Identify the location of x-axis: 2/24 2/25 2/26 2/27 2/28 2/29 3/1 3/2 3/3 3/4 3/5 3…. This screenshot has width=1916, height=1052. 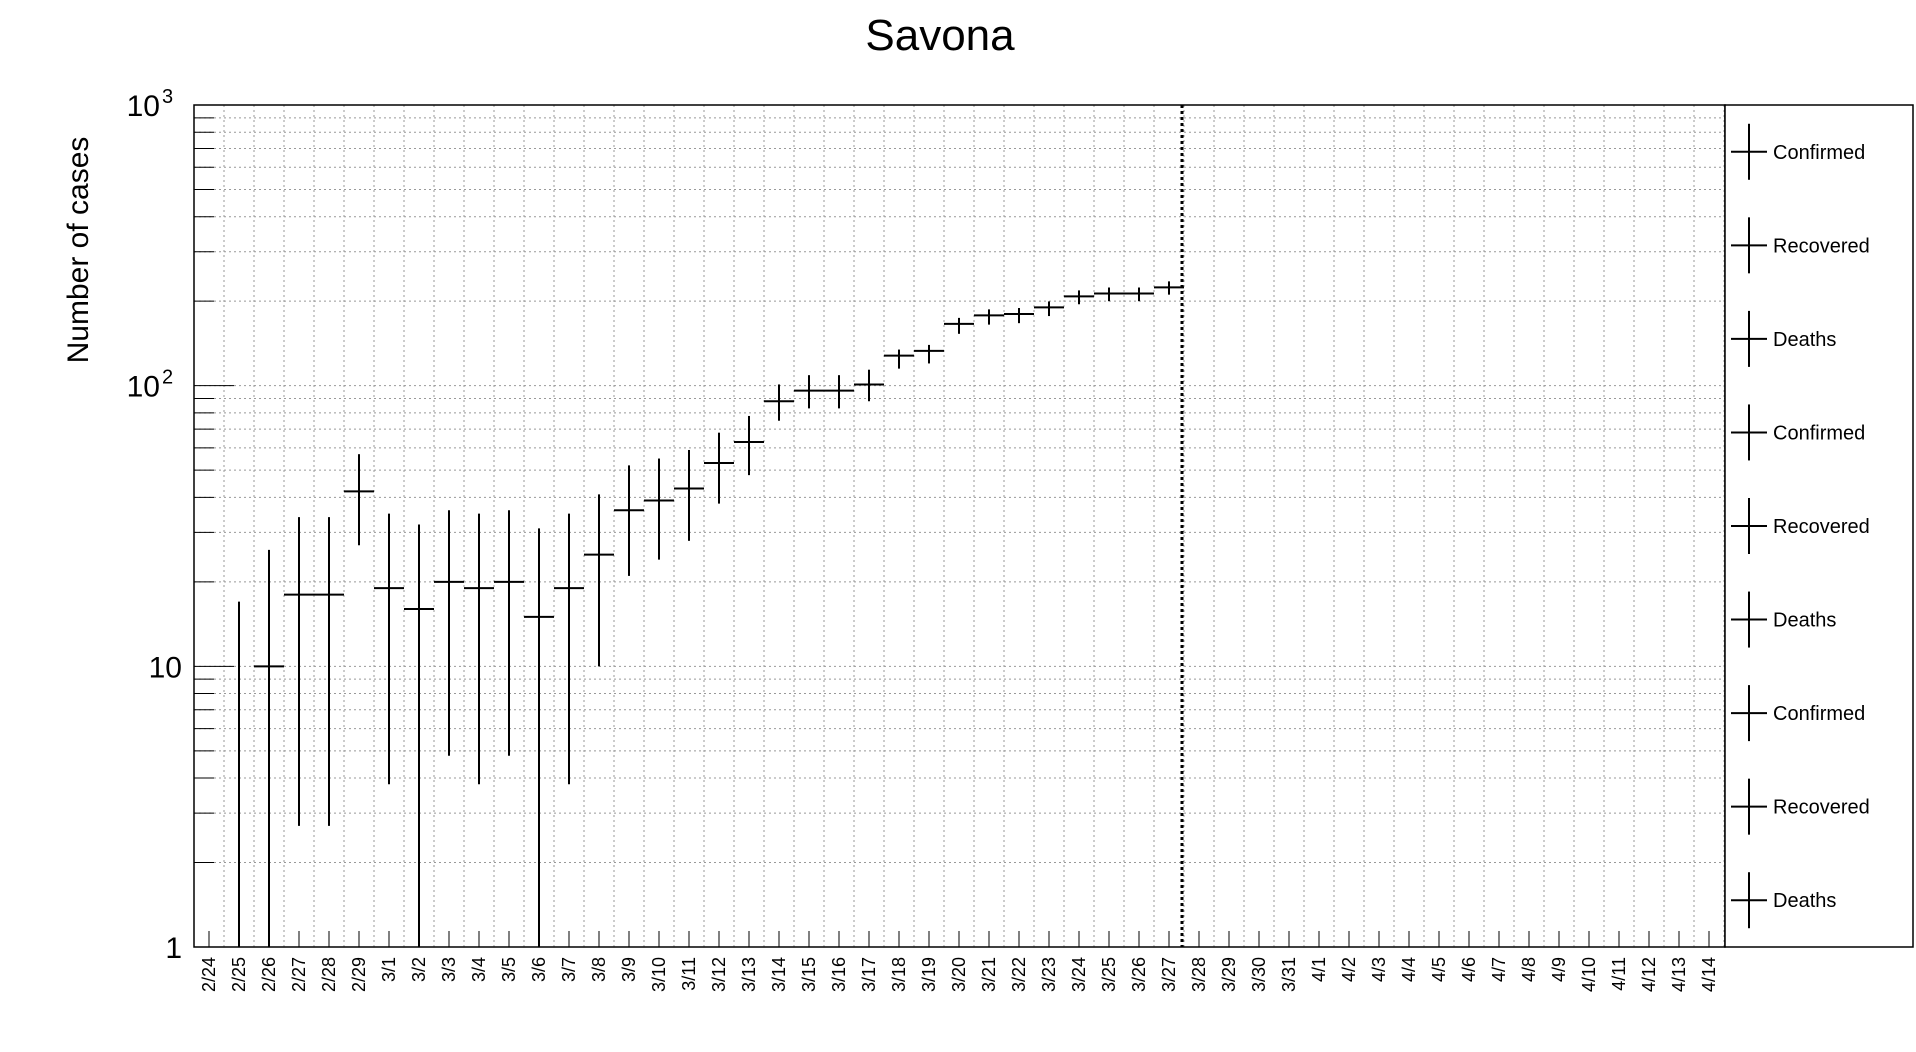
(959, 961).